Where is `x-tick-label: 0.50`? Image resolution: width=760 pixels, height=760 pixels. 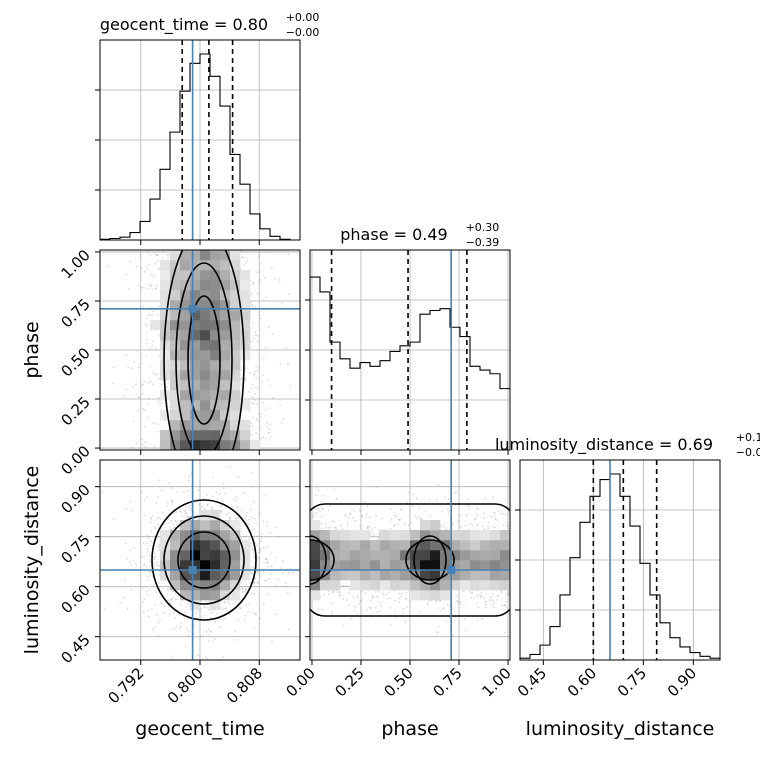
x-tick-label: 0.50 is located at coordinates (398, 682).